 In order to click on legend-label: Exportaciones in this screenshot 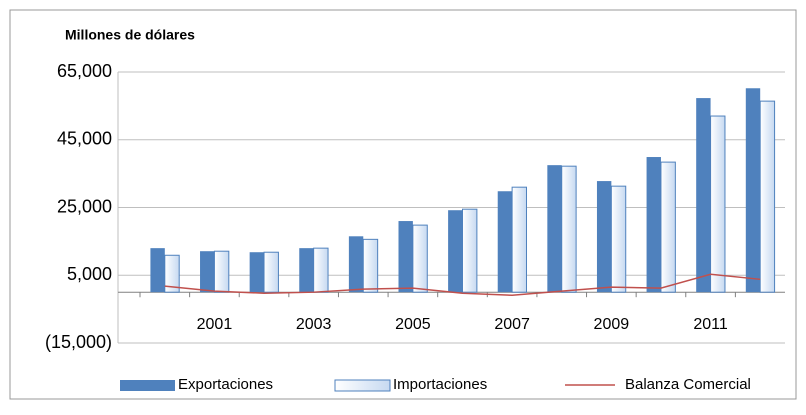, I will do `click(225, 384)`.